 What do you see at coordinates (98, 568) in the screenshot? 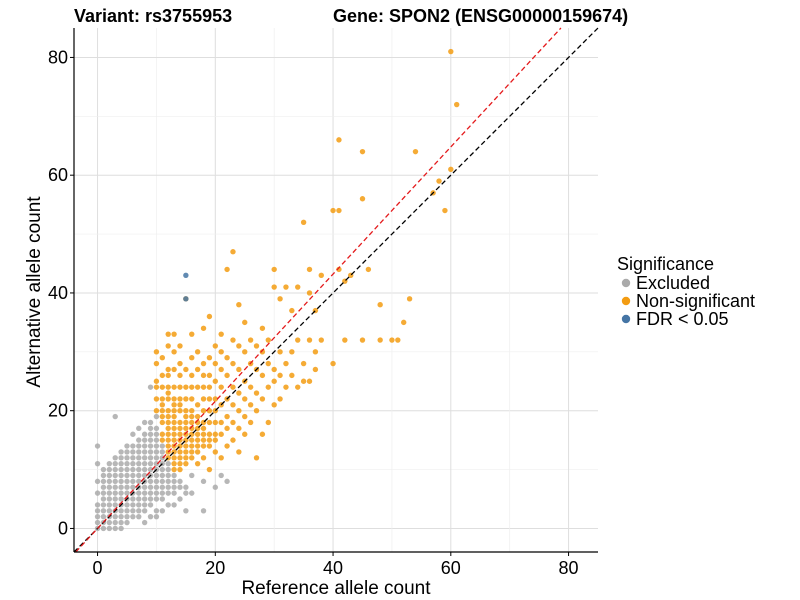
I see `x-tick-label: 0` at bounding box center [98, 568].